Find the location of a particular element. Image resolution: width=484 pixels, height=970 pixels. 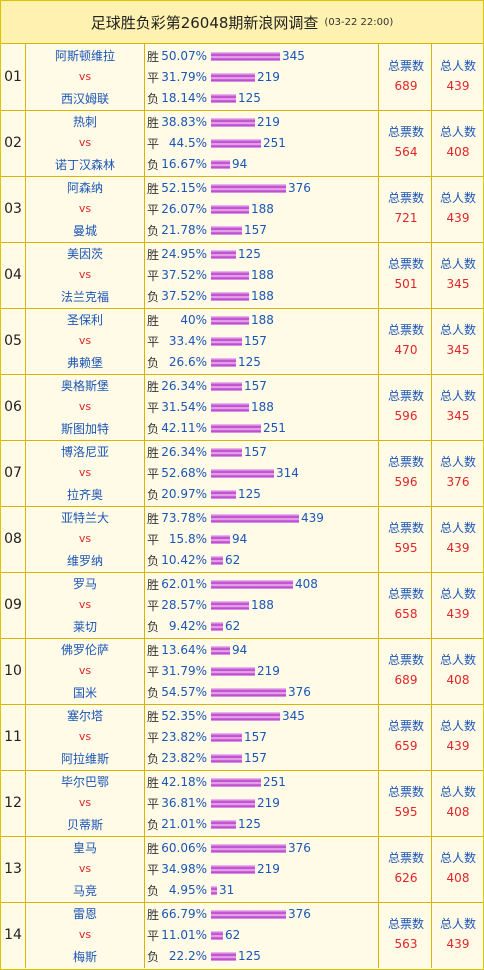

lose-count: 157 is located at coordinates (255, 230).